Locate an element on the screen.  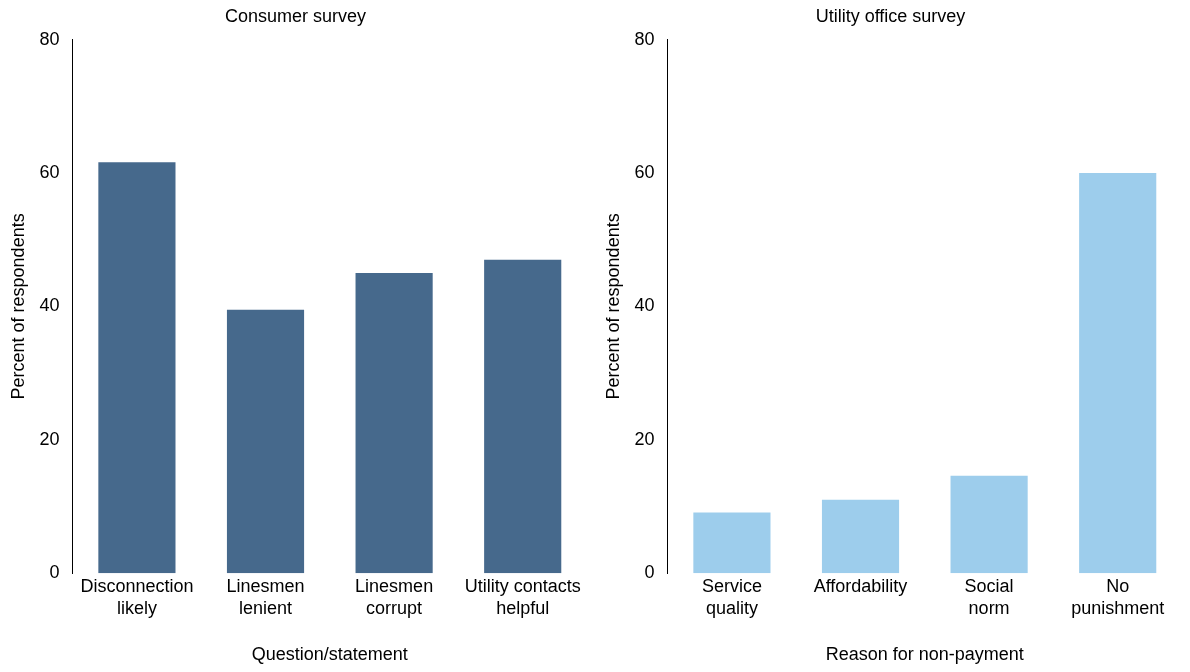
x-tick-label: Service quality is located at coordinates (731, 596).